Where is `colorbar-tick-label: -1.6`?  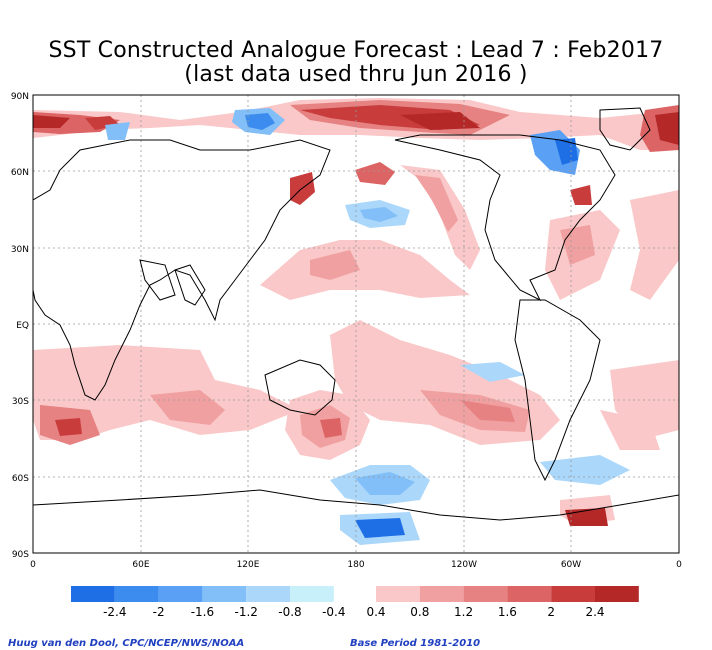 colorbar-tick-label: -1.6 is located at coordinates (202, 612).